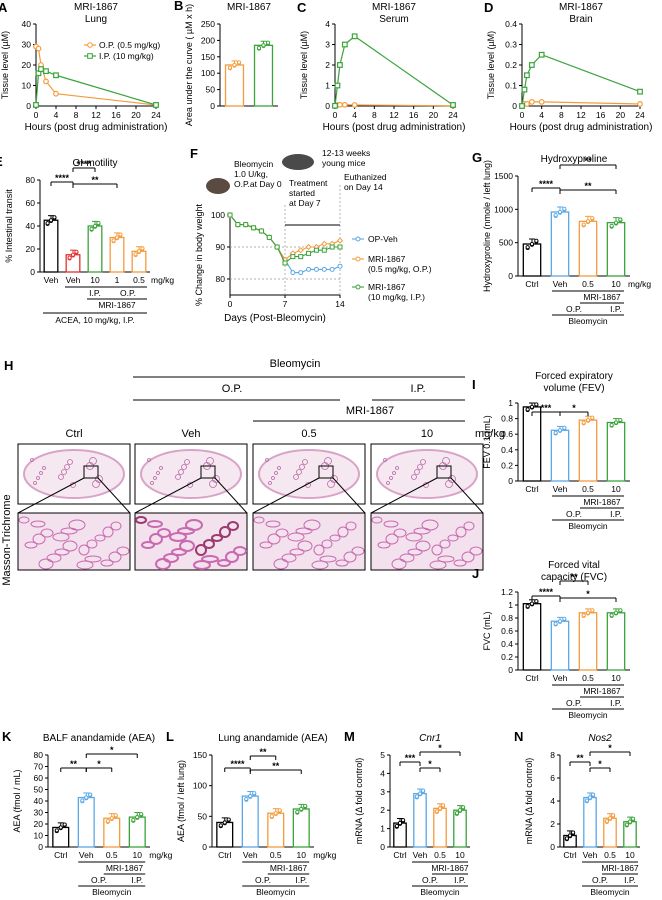 The image size is (662, 900). I want to click on sig-label: **, so click(95, 180).